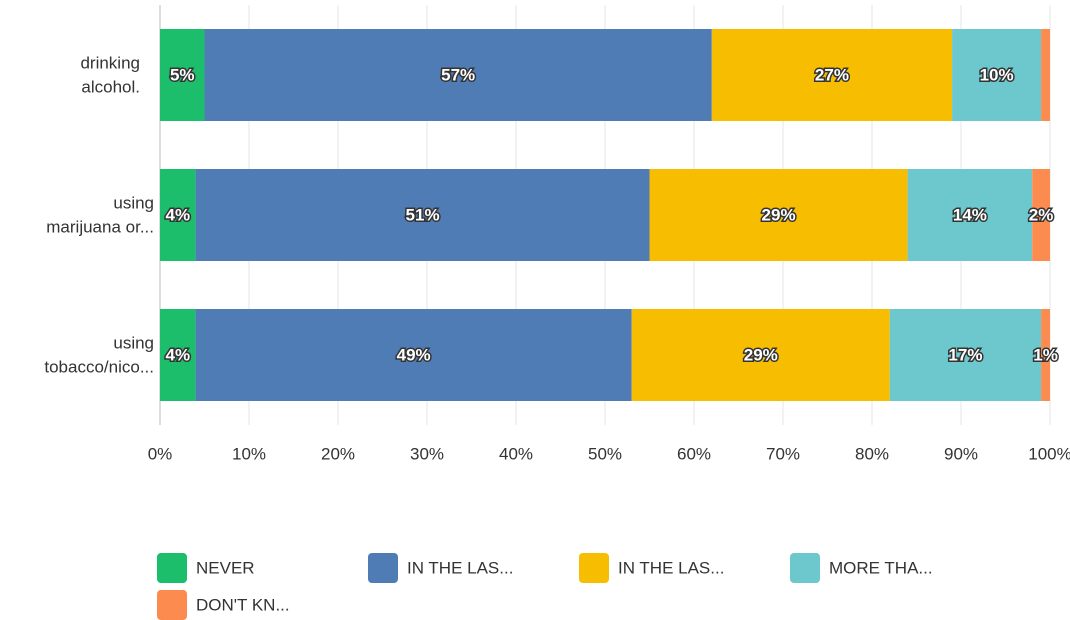  Describe the element at coordinates (338, 453) in the screenshot. I see `x-tick-label: 20%` at that location.